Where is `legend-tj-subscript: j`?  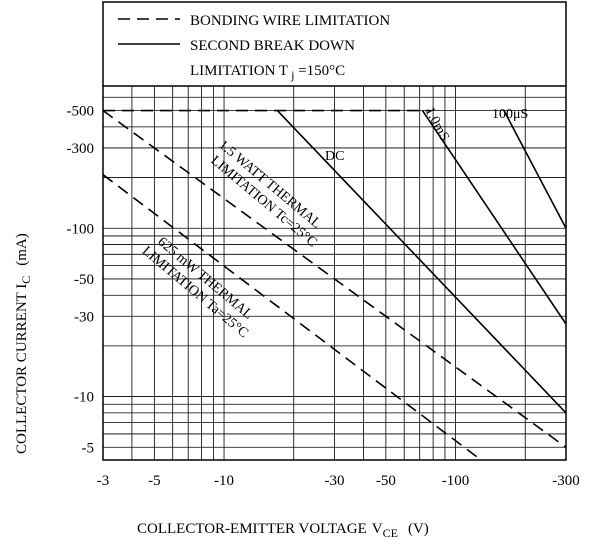
legend-tj-subscript: j is located at coordinates (292, 75).